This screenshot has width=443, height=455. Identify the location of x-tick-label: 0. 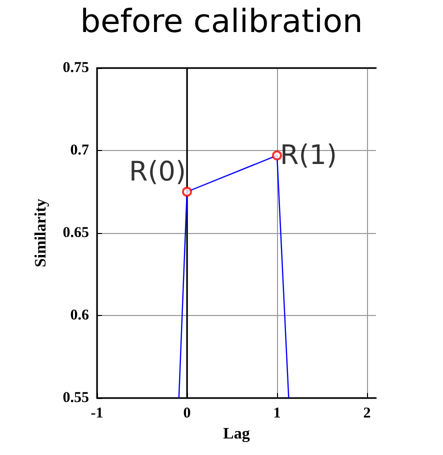
(187, 414).